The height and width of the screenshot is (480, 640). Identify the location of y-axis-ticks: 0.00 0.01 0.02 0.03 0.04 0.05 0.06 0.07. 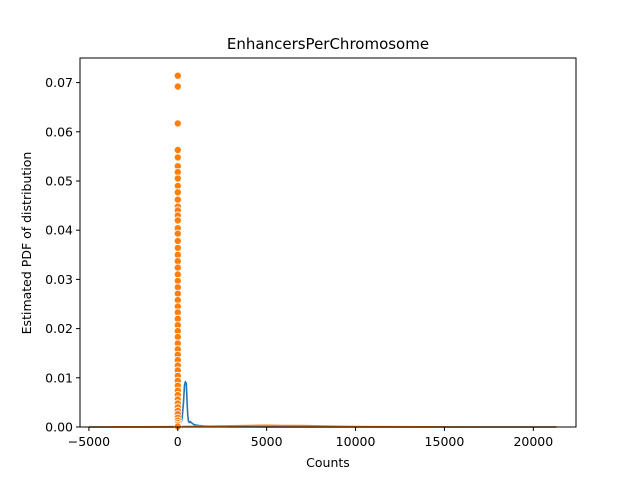
(62, 255).